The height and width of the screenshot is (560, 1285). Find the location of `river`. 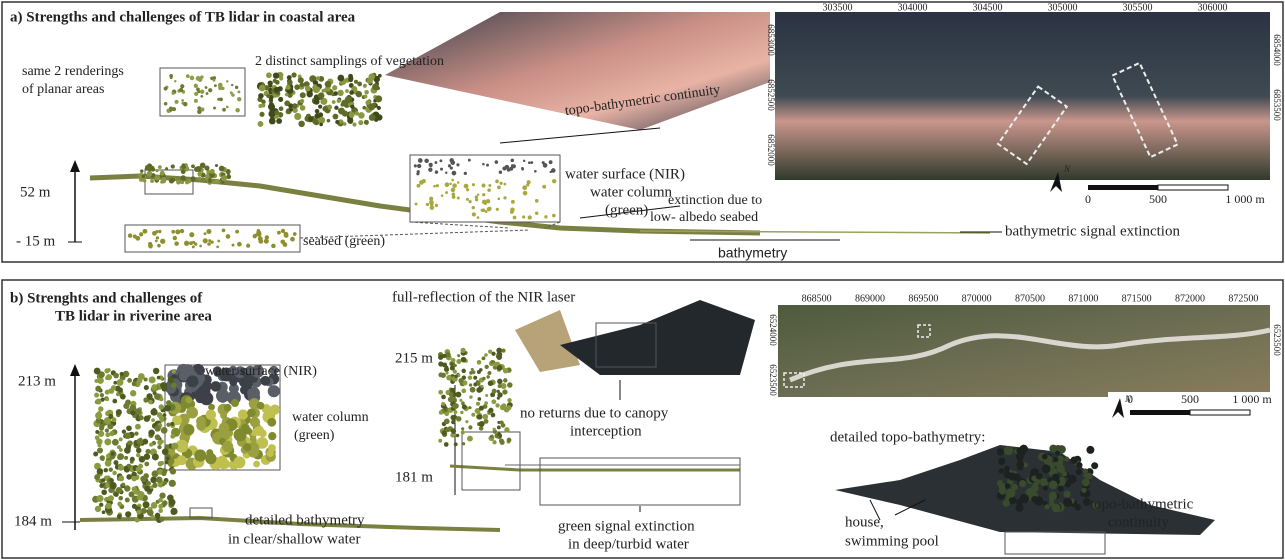

river is located at coordinates (1030, 355).